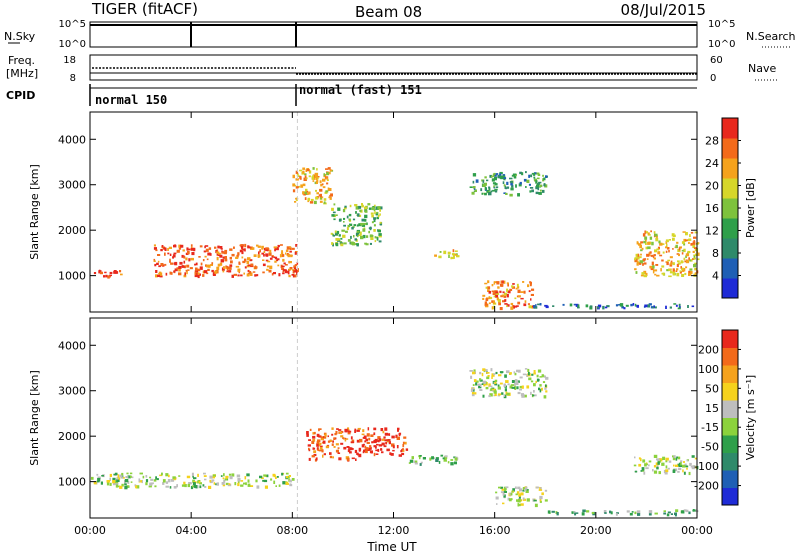 This screenshot has width=800, height=554. What do you see at coordinates (508, 184) in the screenshot?
I see `power-echo-region` at bounding box center [508, 184].